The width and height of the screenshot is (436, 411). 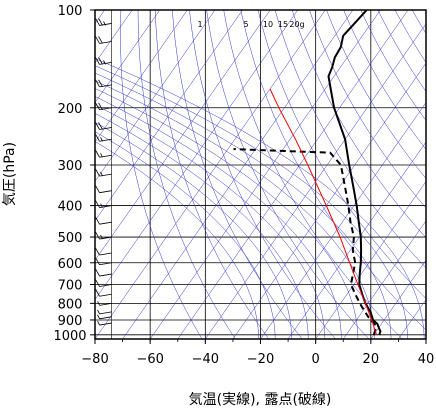 What do you see at coordinates (250, 24) in the screenshot?
I see `mixing-ratio-labels: 1 5 10 15 20g` at bounding box center [250, 24].